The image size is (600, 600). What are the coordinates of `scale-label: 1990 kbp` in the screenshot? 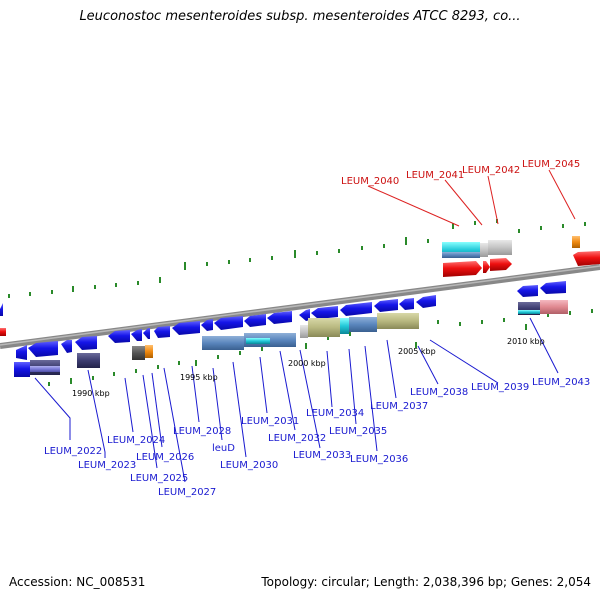 It's located at (91, 393).